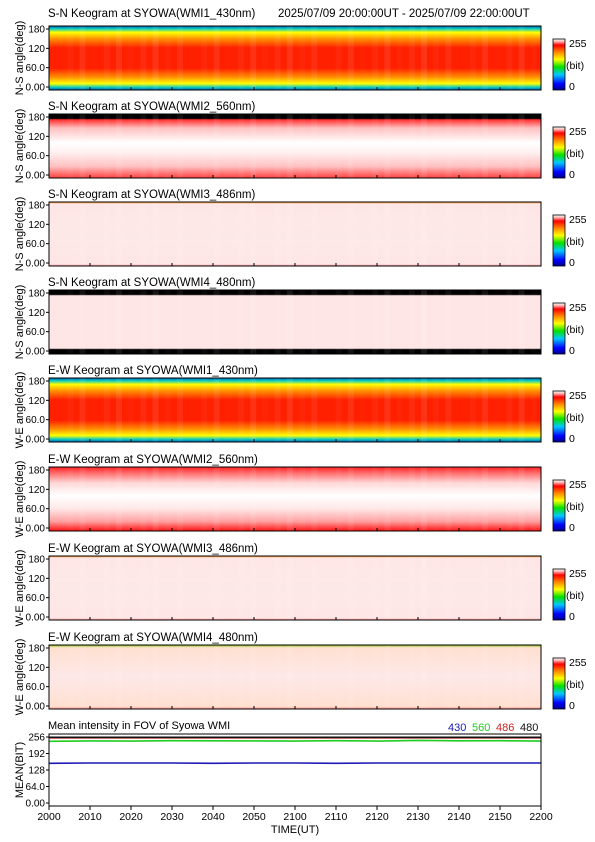 This screenshot has height=842, width=595. I want to click on panel-title: S-N Keogram at SYOWA(WMI1_430nm), so click(151, 14).